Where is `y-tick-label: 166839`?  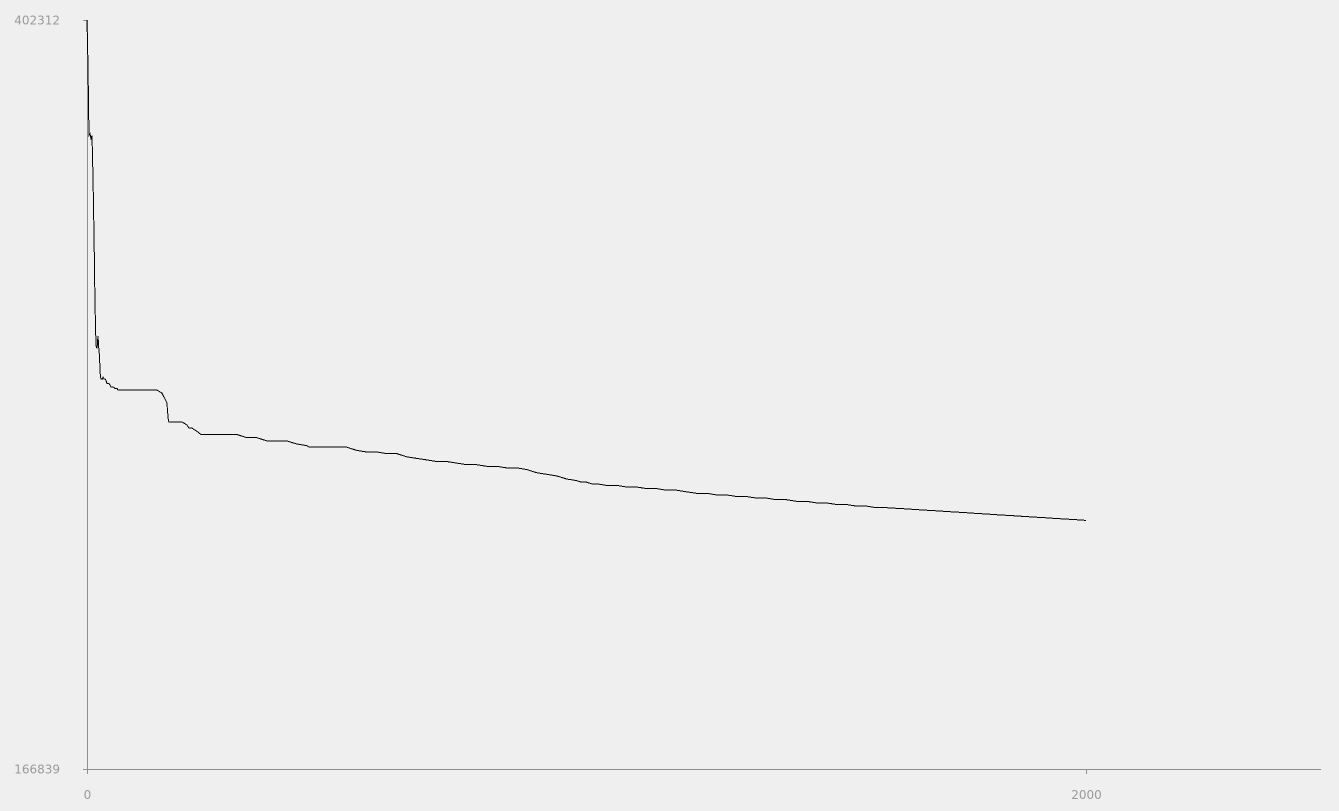
y-tick-label: 166839 is located at coordinates (37, 770).